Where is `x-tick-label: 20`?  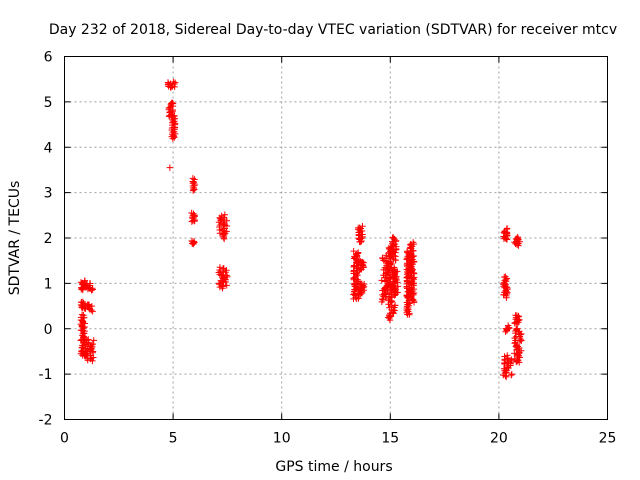 x-tick-label: 20 is located at coordinates (499, 439).